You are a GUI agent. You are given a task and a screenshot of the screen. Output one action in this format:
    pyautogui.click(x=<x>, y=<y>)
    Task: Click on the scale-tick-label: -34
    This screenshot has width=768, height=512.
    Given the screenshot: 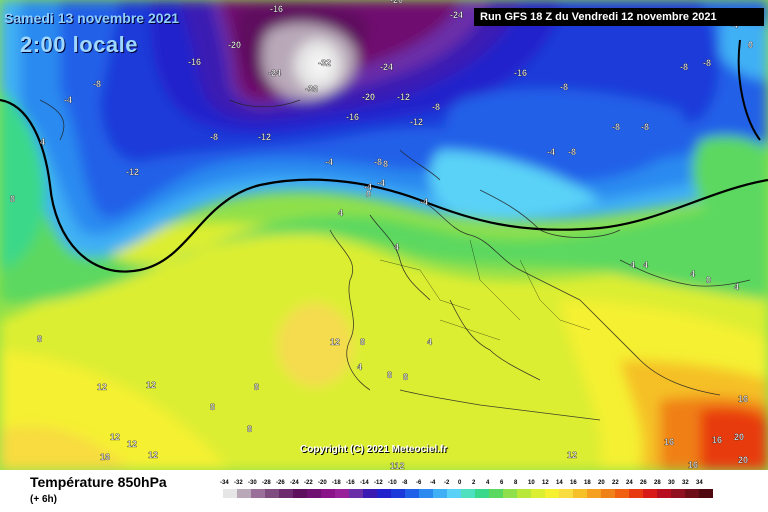 What is the action you would take?
    pyautogui.click(x=224, y=483)
    